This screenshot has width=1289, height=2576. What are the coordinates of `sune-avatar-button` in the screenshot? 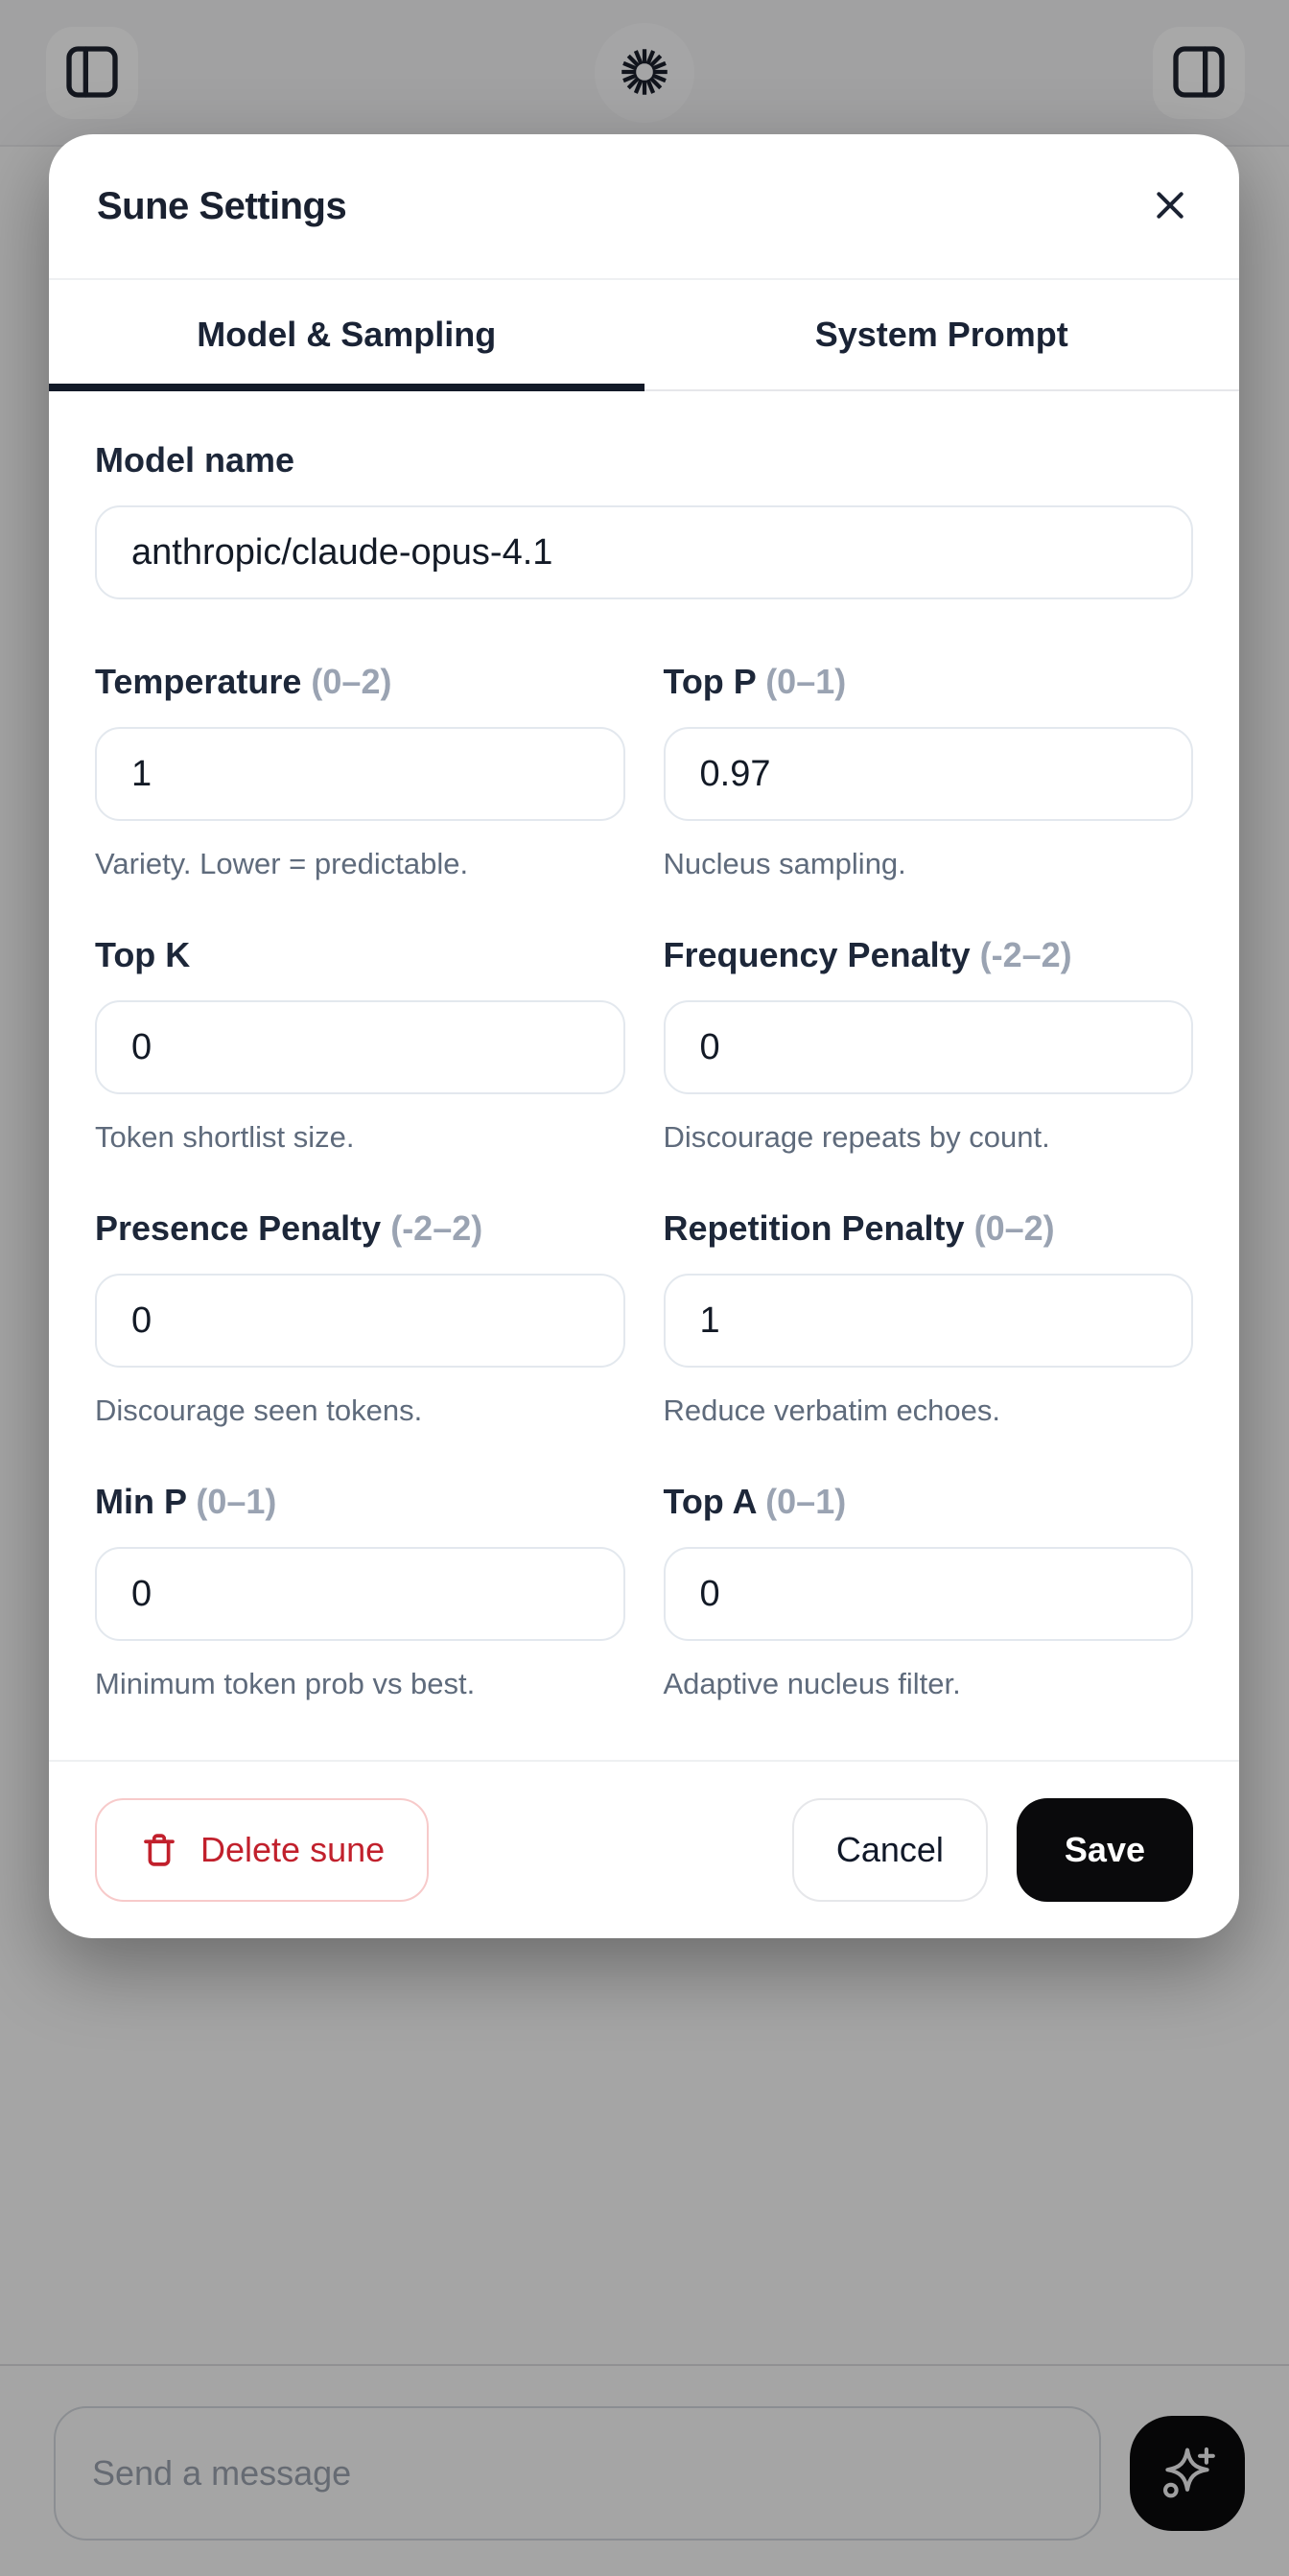 It's located at (644, 73).